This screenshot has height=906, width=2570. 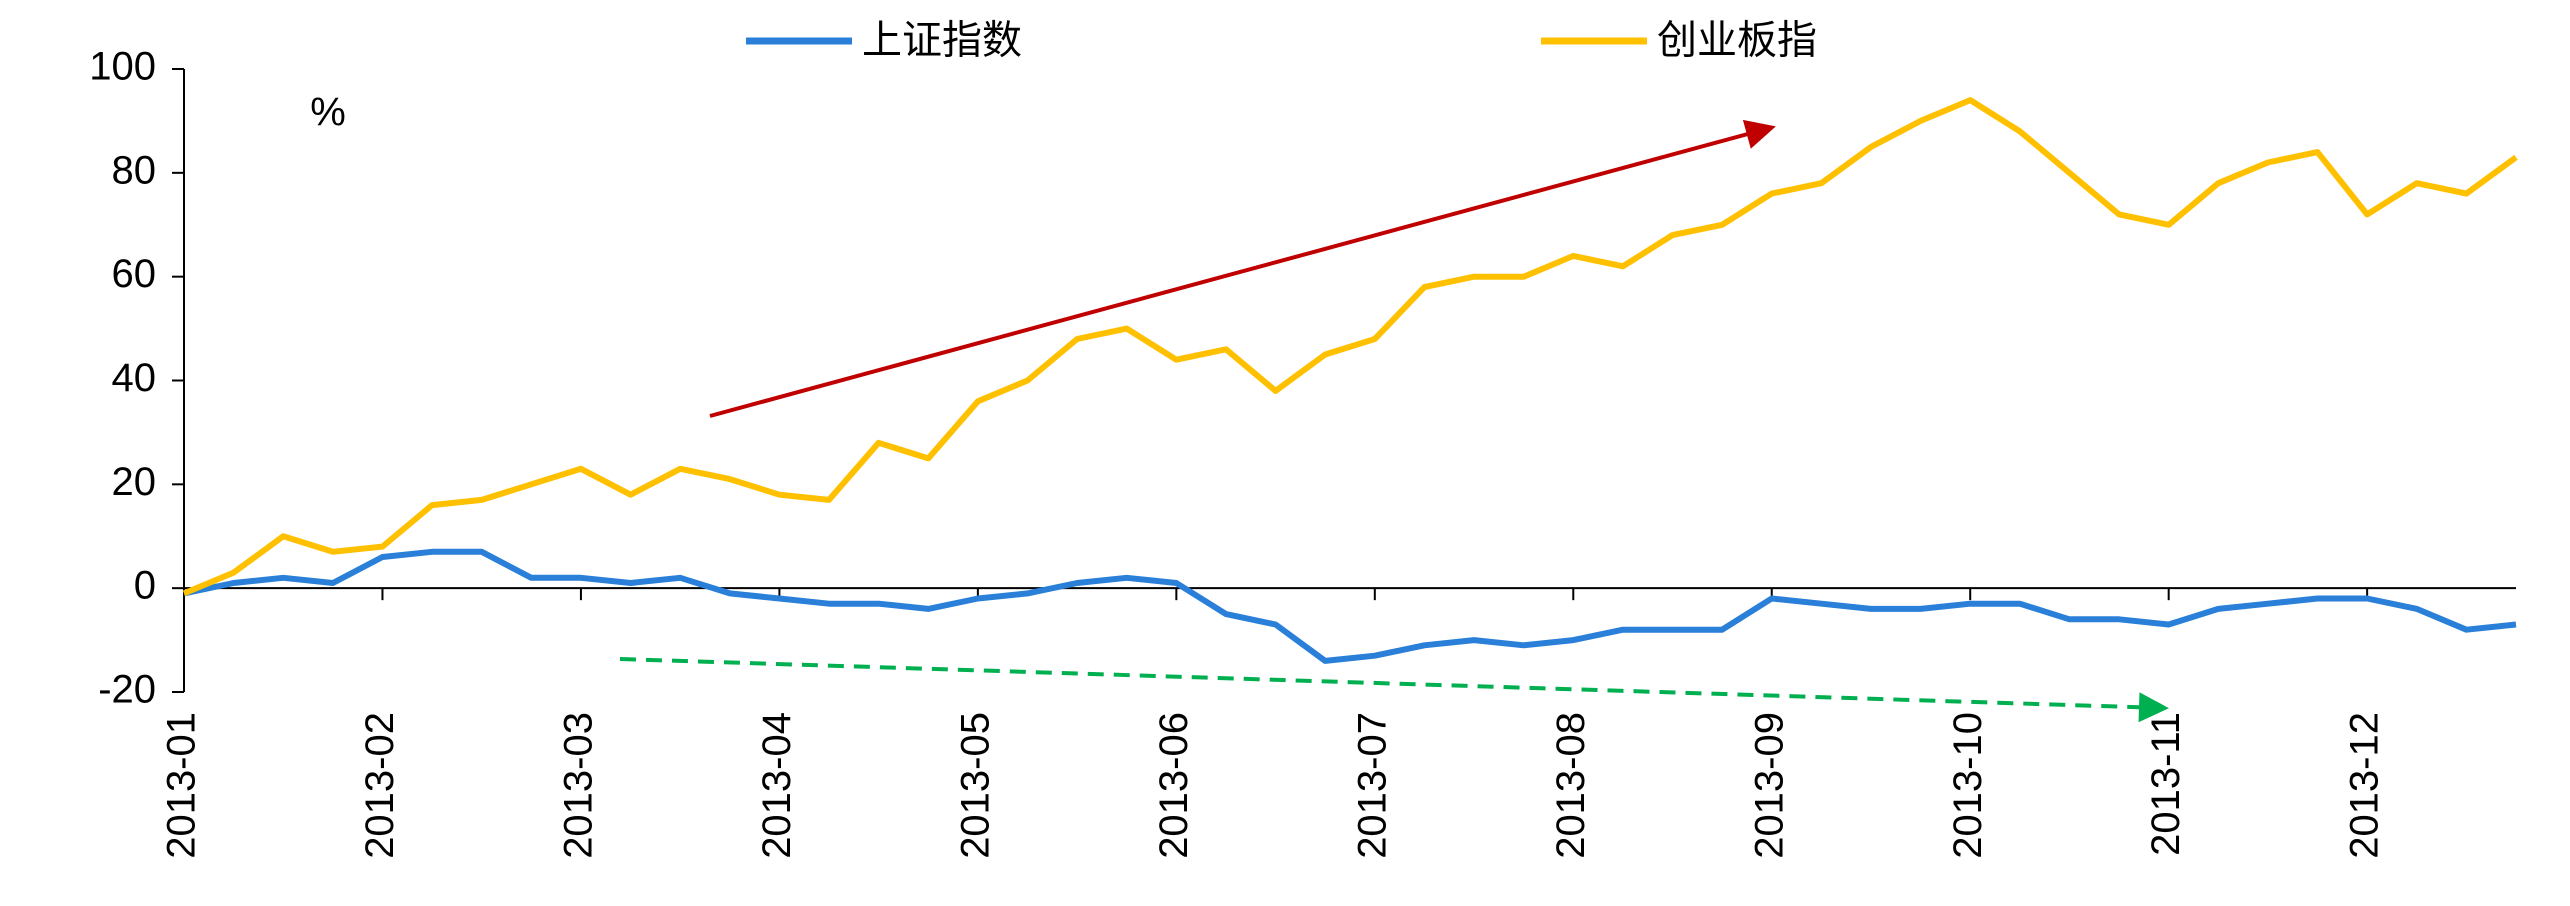 What do you see at coordinates (777, 785) in the screenshot?
I see `x-tick-label: 2013-04` at bounding box center [777, 785].